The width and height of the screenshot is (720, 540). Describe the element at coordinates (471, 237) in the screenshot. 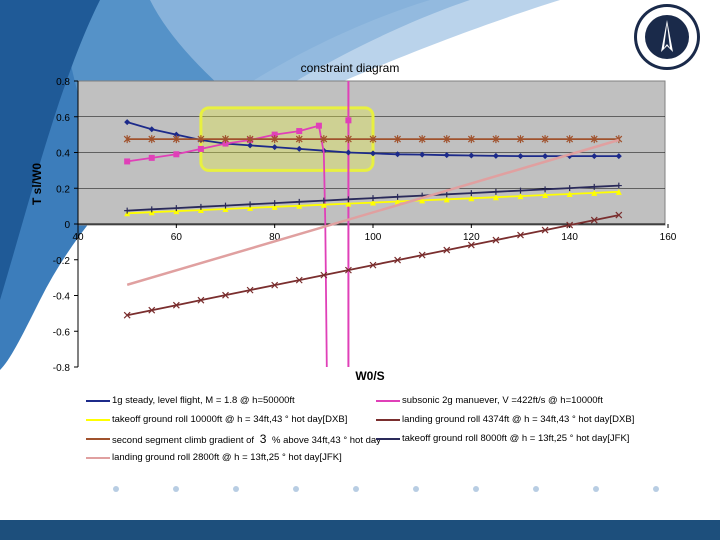

I see `x-tick-label: 120` at that location.